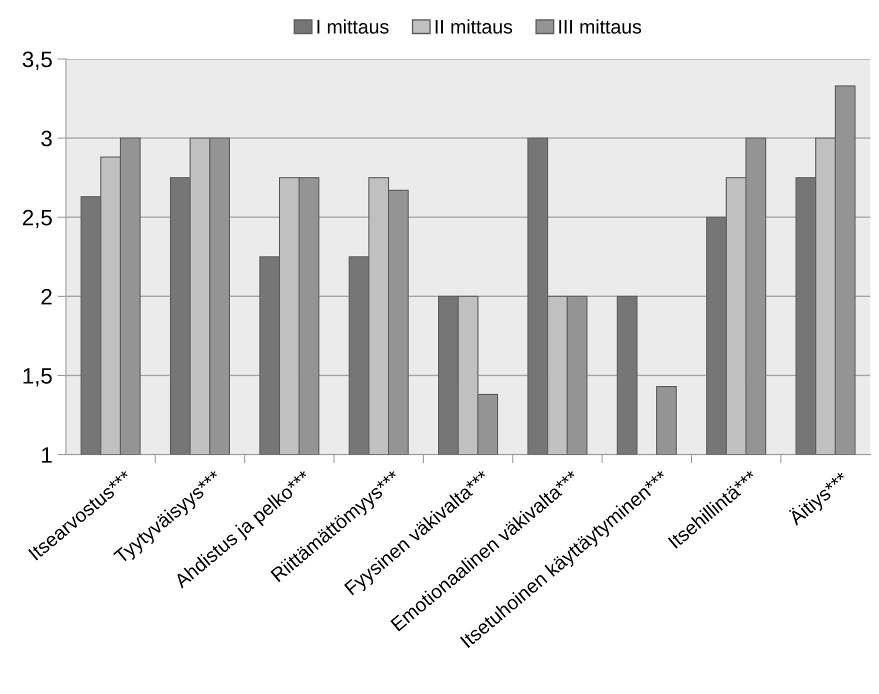 The image size is (879, 694). What do you see at coordinates (46, 296) in the screenshot?
I see `y-tick-label: 2` at bounding box center [46, 296].